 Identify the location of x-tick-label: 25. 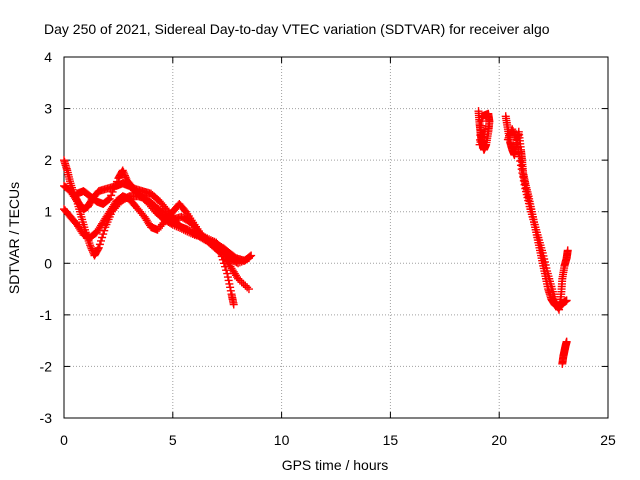
(608, 440).